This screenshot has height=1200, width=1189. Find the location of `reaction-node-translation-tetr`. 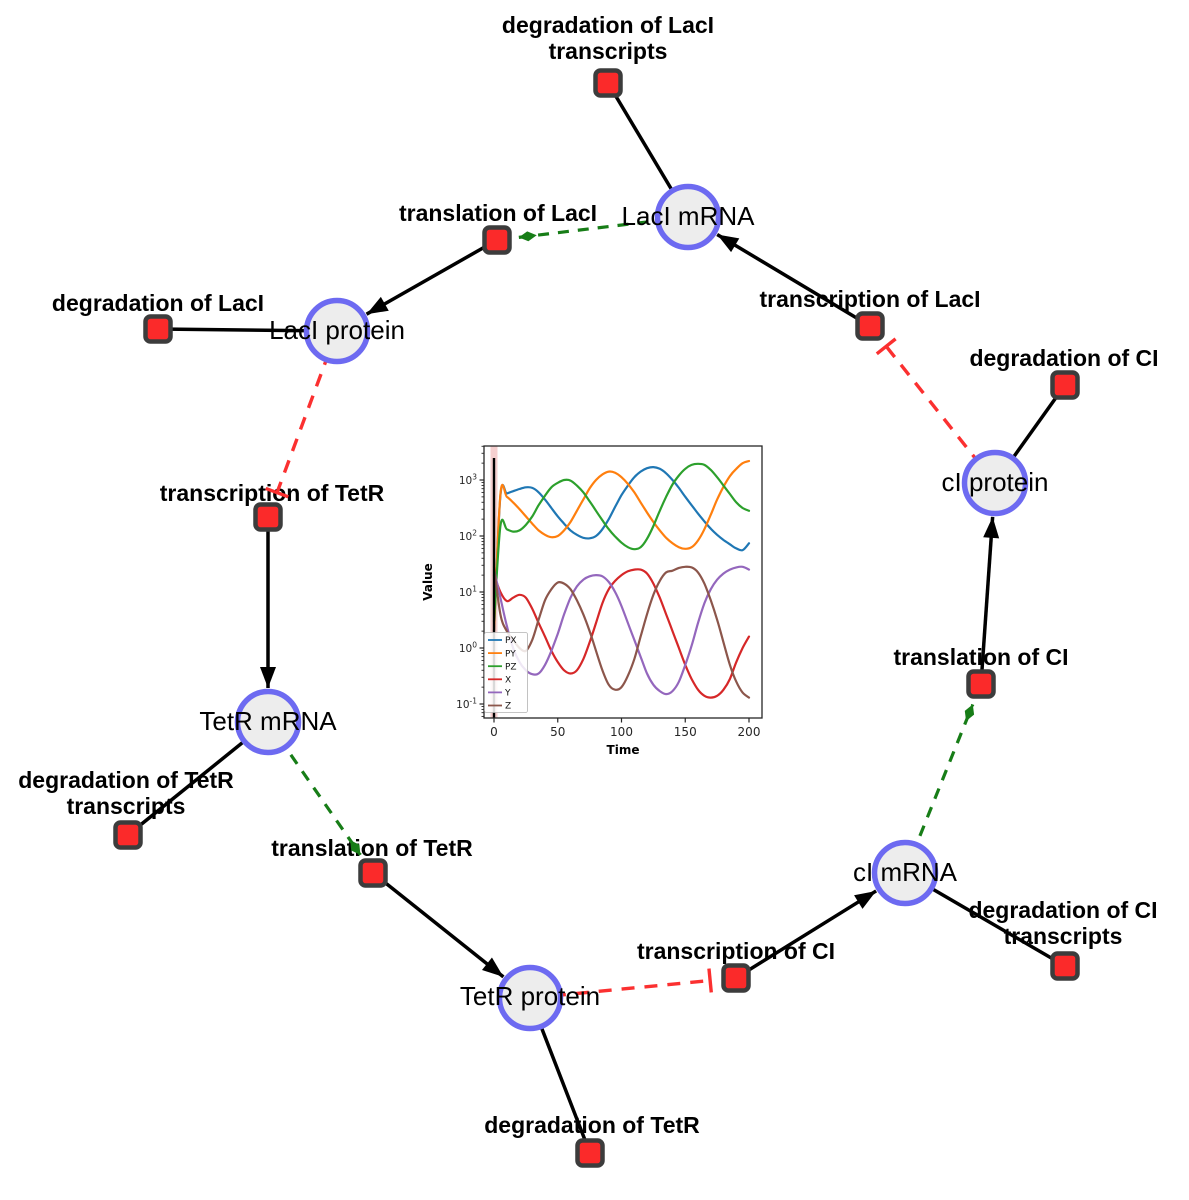

reaction-node-translation-tetr is located at coordinates (373, 873).